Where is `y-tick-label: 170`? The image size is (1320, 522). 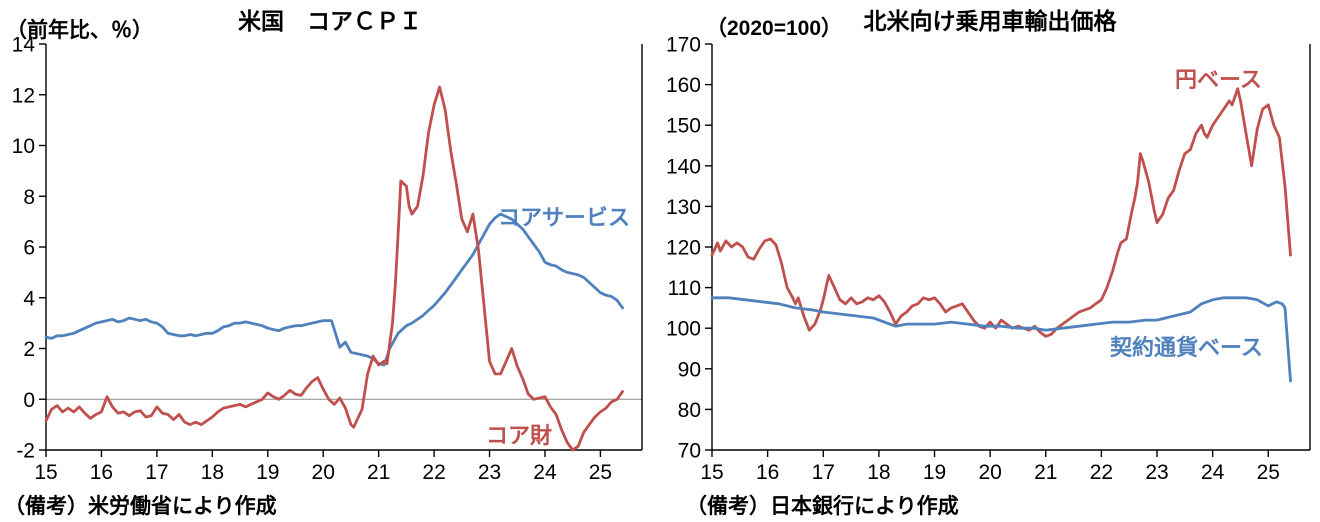 y-tick-label: 170 is located at coordinates (683, 46).